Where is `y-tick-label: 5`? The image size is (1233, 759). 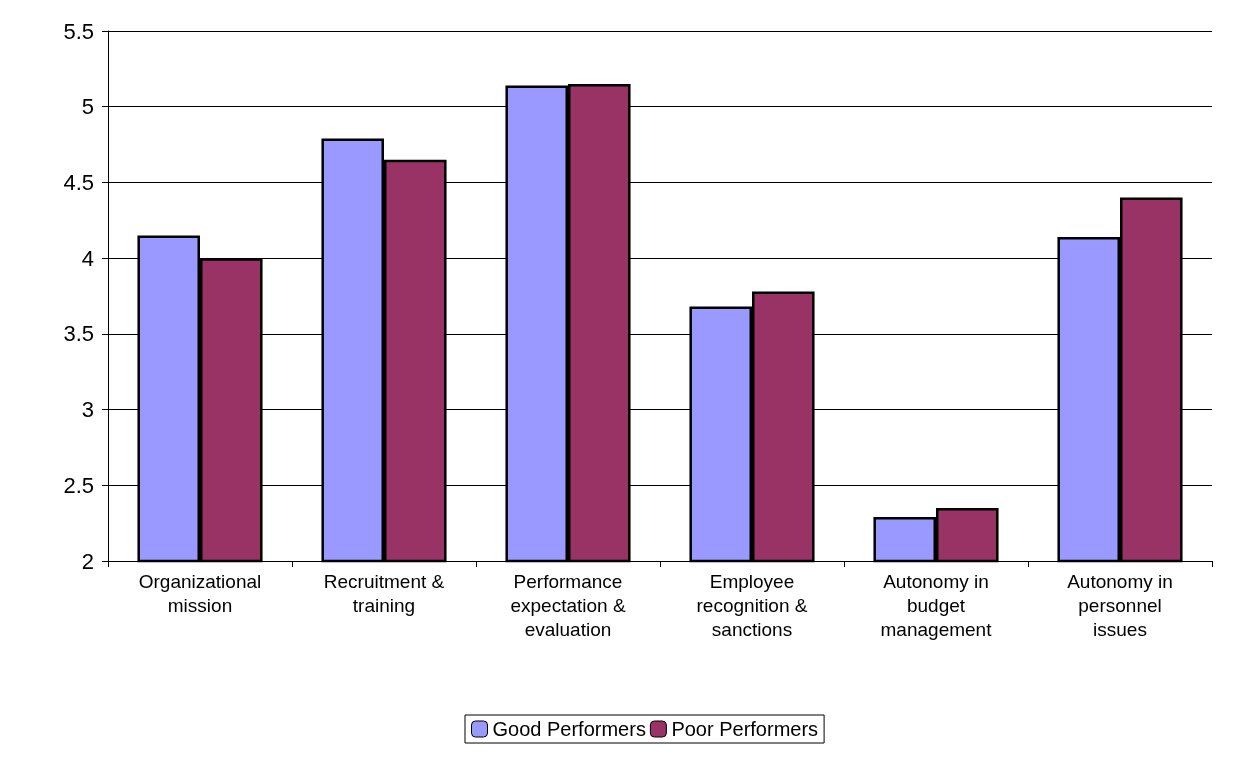
y-tick-label: 5 is located at coordinates (87, 107).